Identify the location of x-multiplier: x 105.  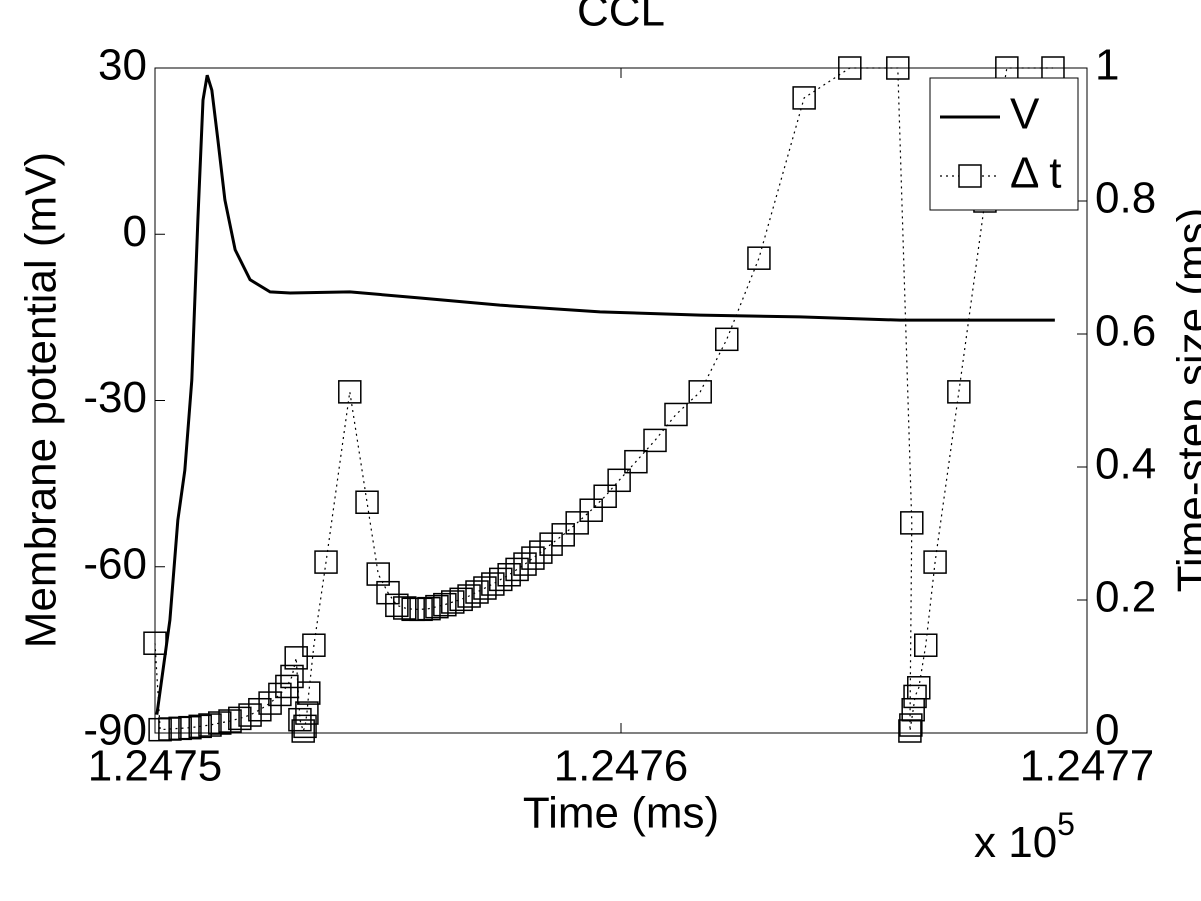
(1024, 836).